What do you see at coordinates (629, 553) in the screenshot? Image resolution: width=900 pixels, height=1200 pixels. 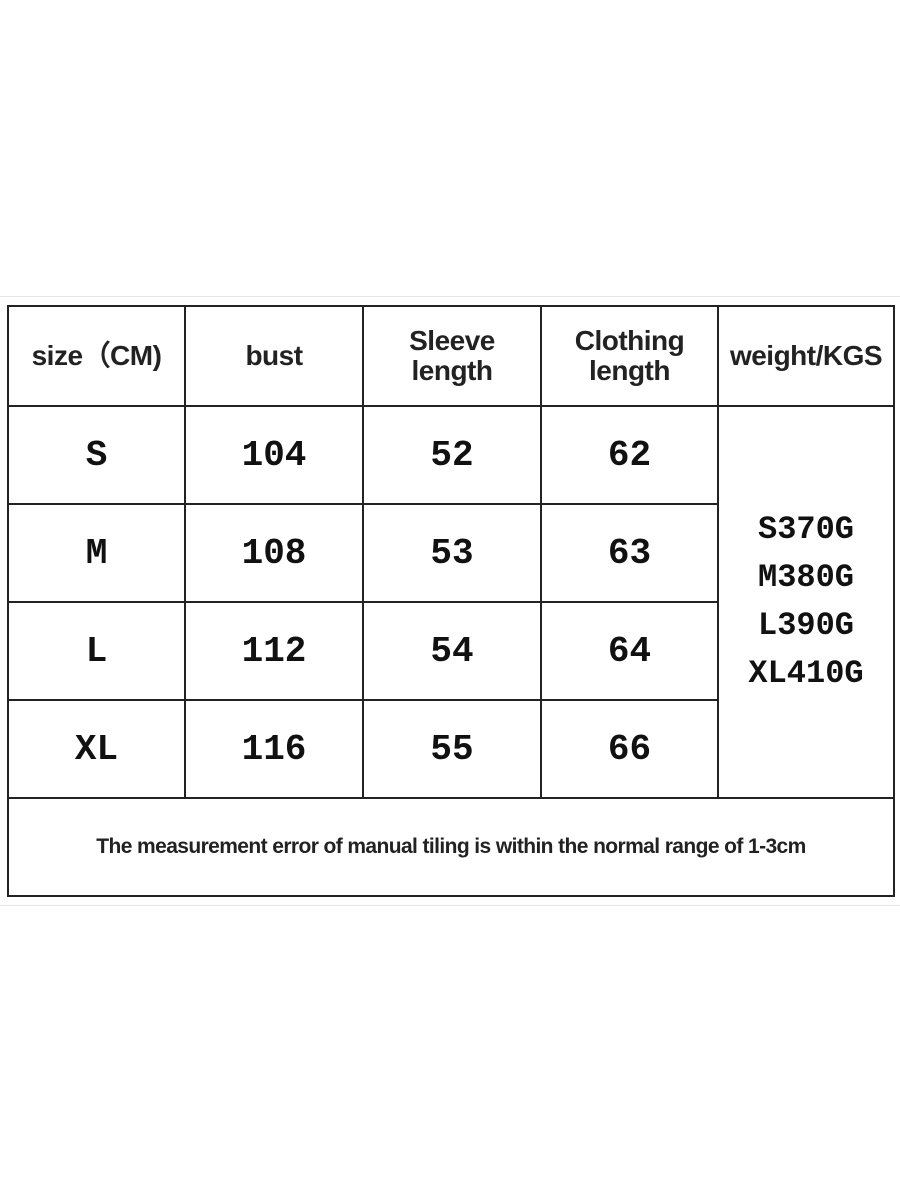 I see `clothing-cell: 63` at bounding box center [629, 553].